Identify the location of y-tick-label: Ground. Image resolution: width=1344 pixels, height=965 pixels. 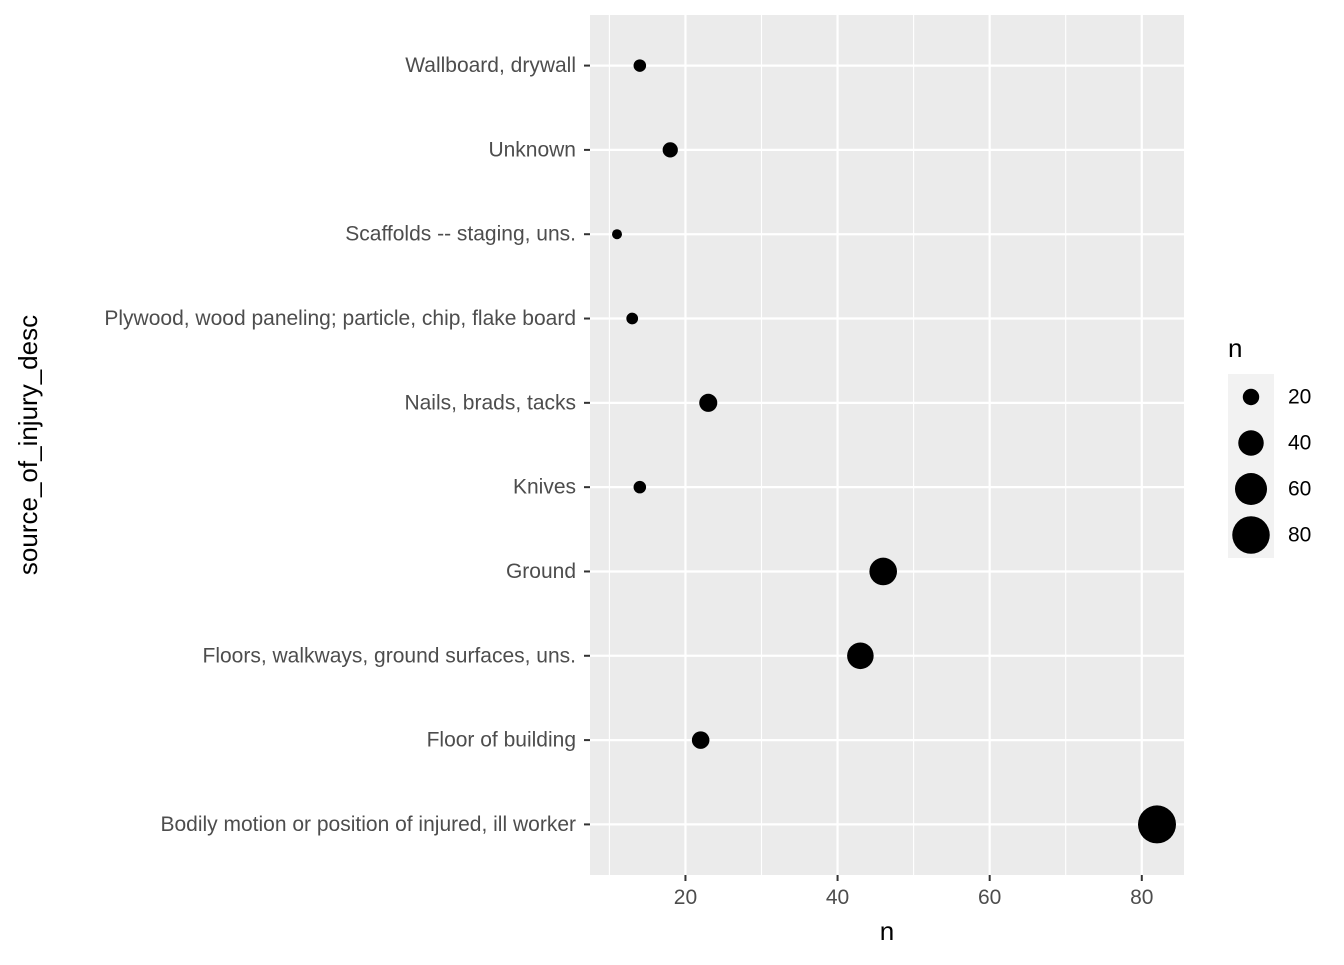
(541, 571).